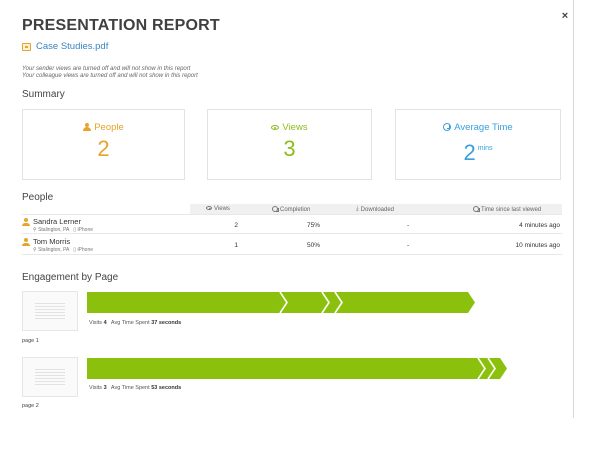  What do you see at coordinates (30, 406) in the screenshot?
I see `page-label: page 2` at bounding box center [30, 406].